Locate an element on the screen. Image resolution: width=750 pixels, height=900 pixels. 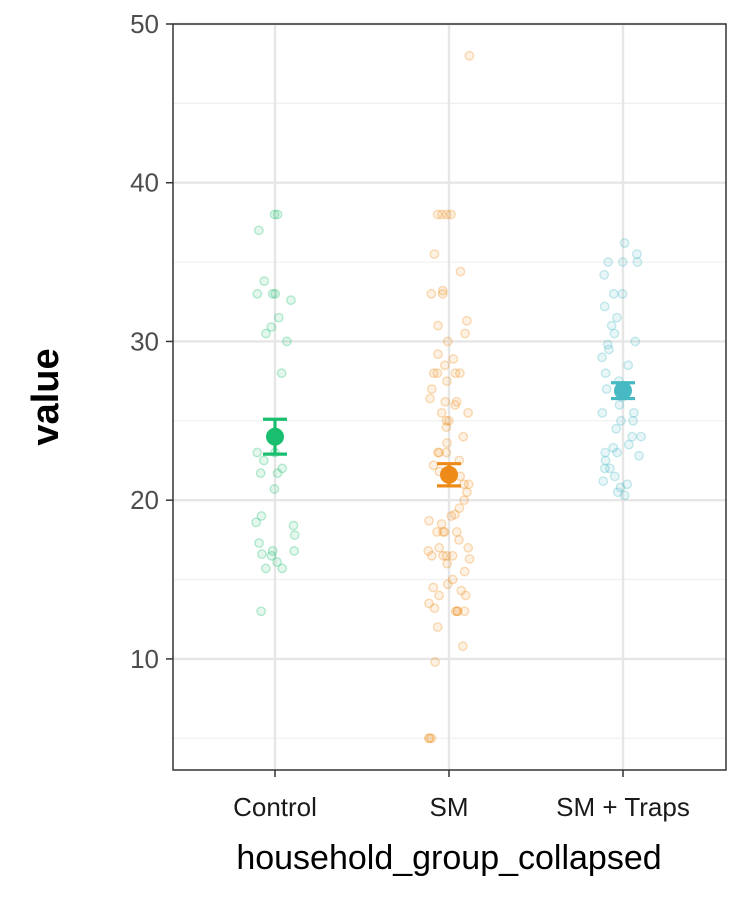
x-tick-label: SM + Traps is located at coordinates (623, 807).